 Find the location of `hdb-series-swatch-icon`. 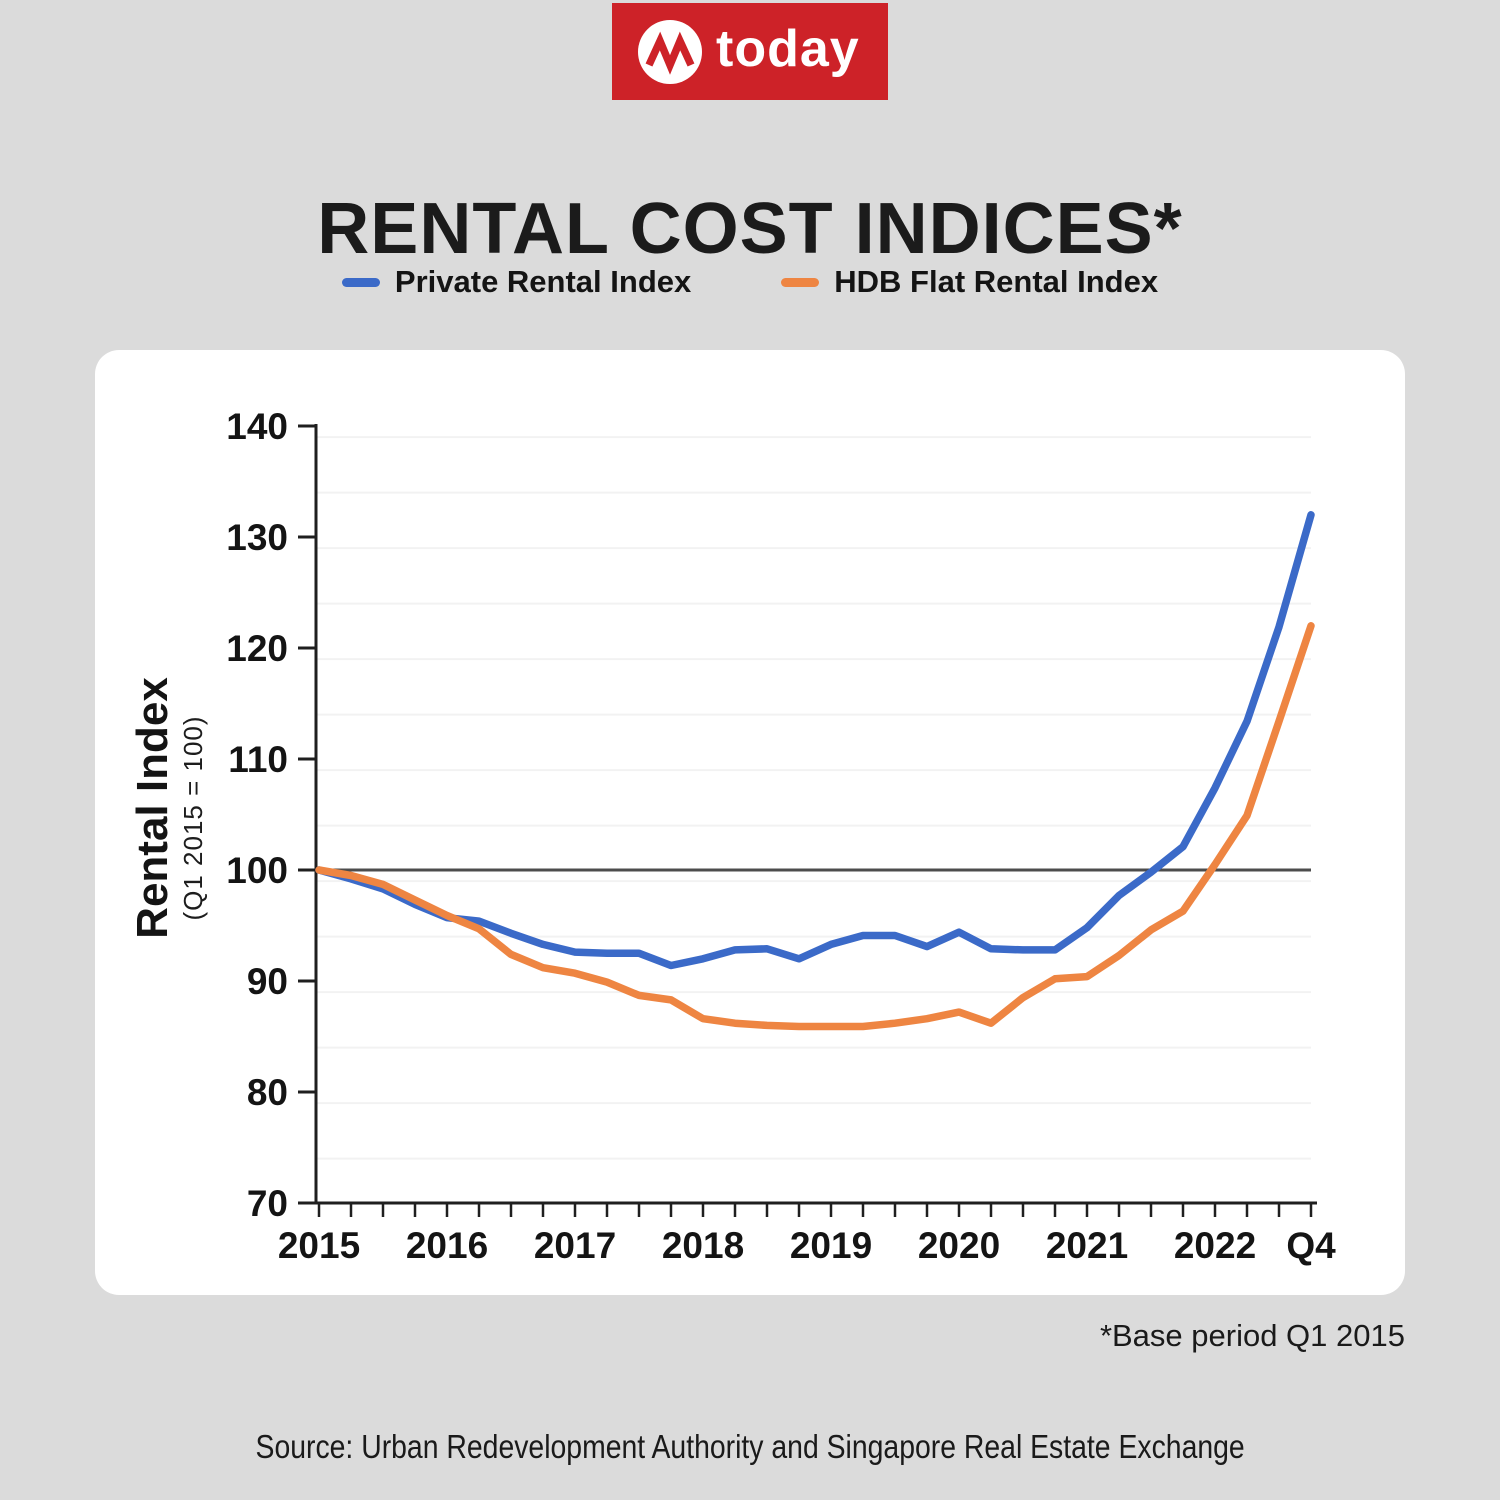

hdb-series-swatch-icon is located at coordinates (800, 282).